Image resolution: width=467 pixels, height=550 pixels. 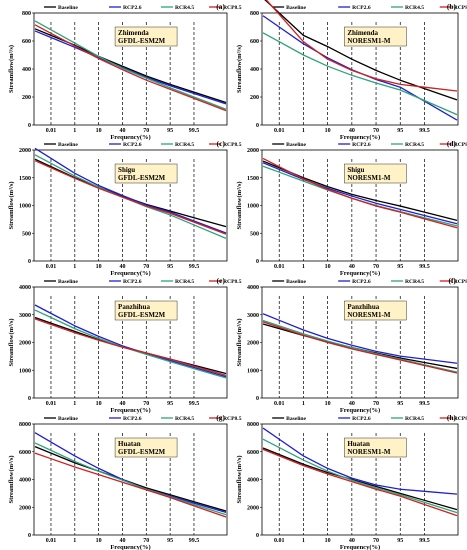 I want to click on panel-label: (c), so click(x=221, y=143).